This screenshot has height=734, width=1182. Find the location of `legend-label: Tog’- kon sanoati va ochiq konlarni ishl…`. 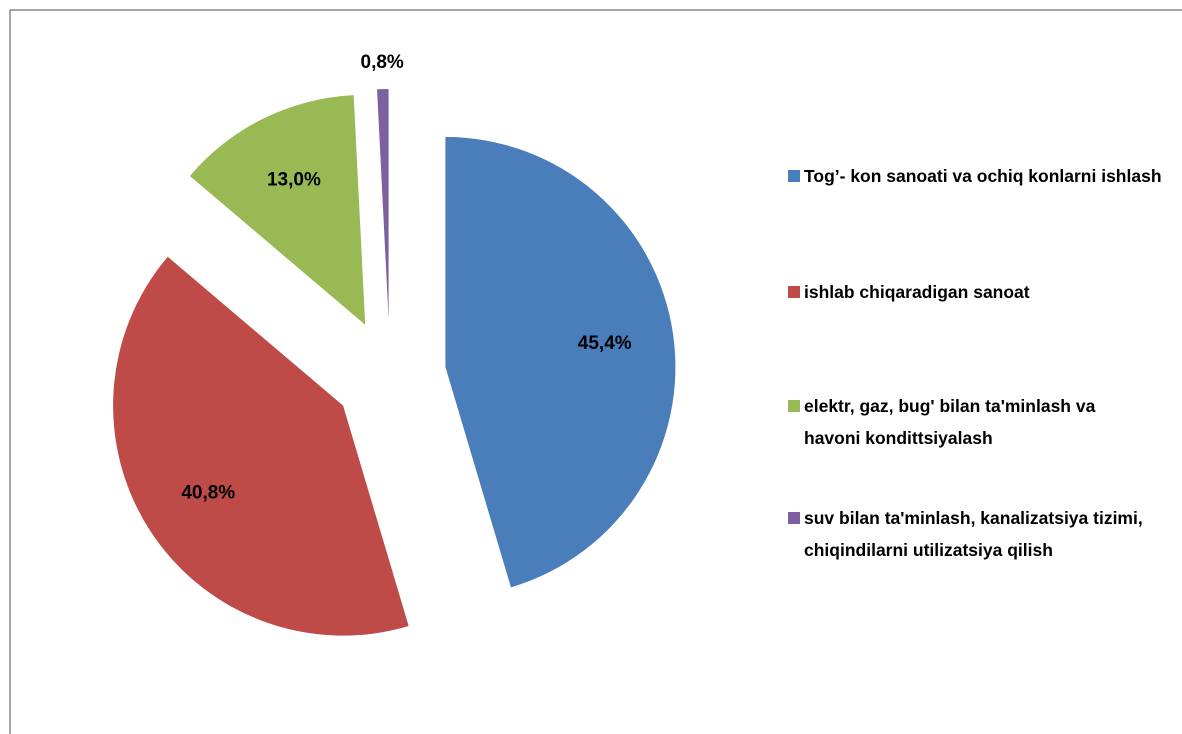

legend-label: Tog’- kon sanoati va ochiq konlarni ishl… is located at coordinates (983, 176).